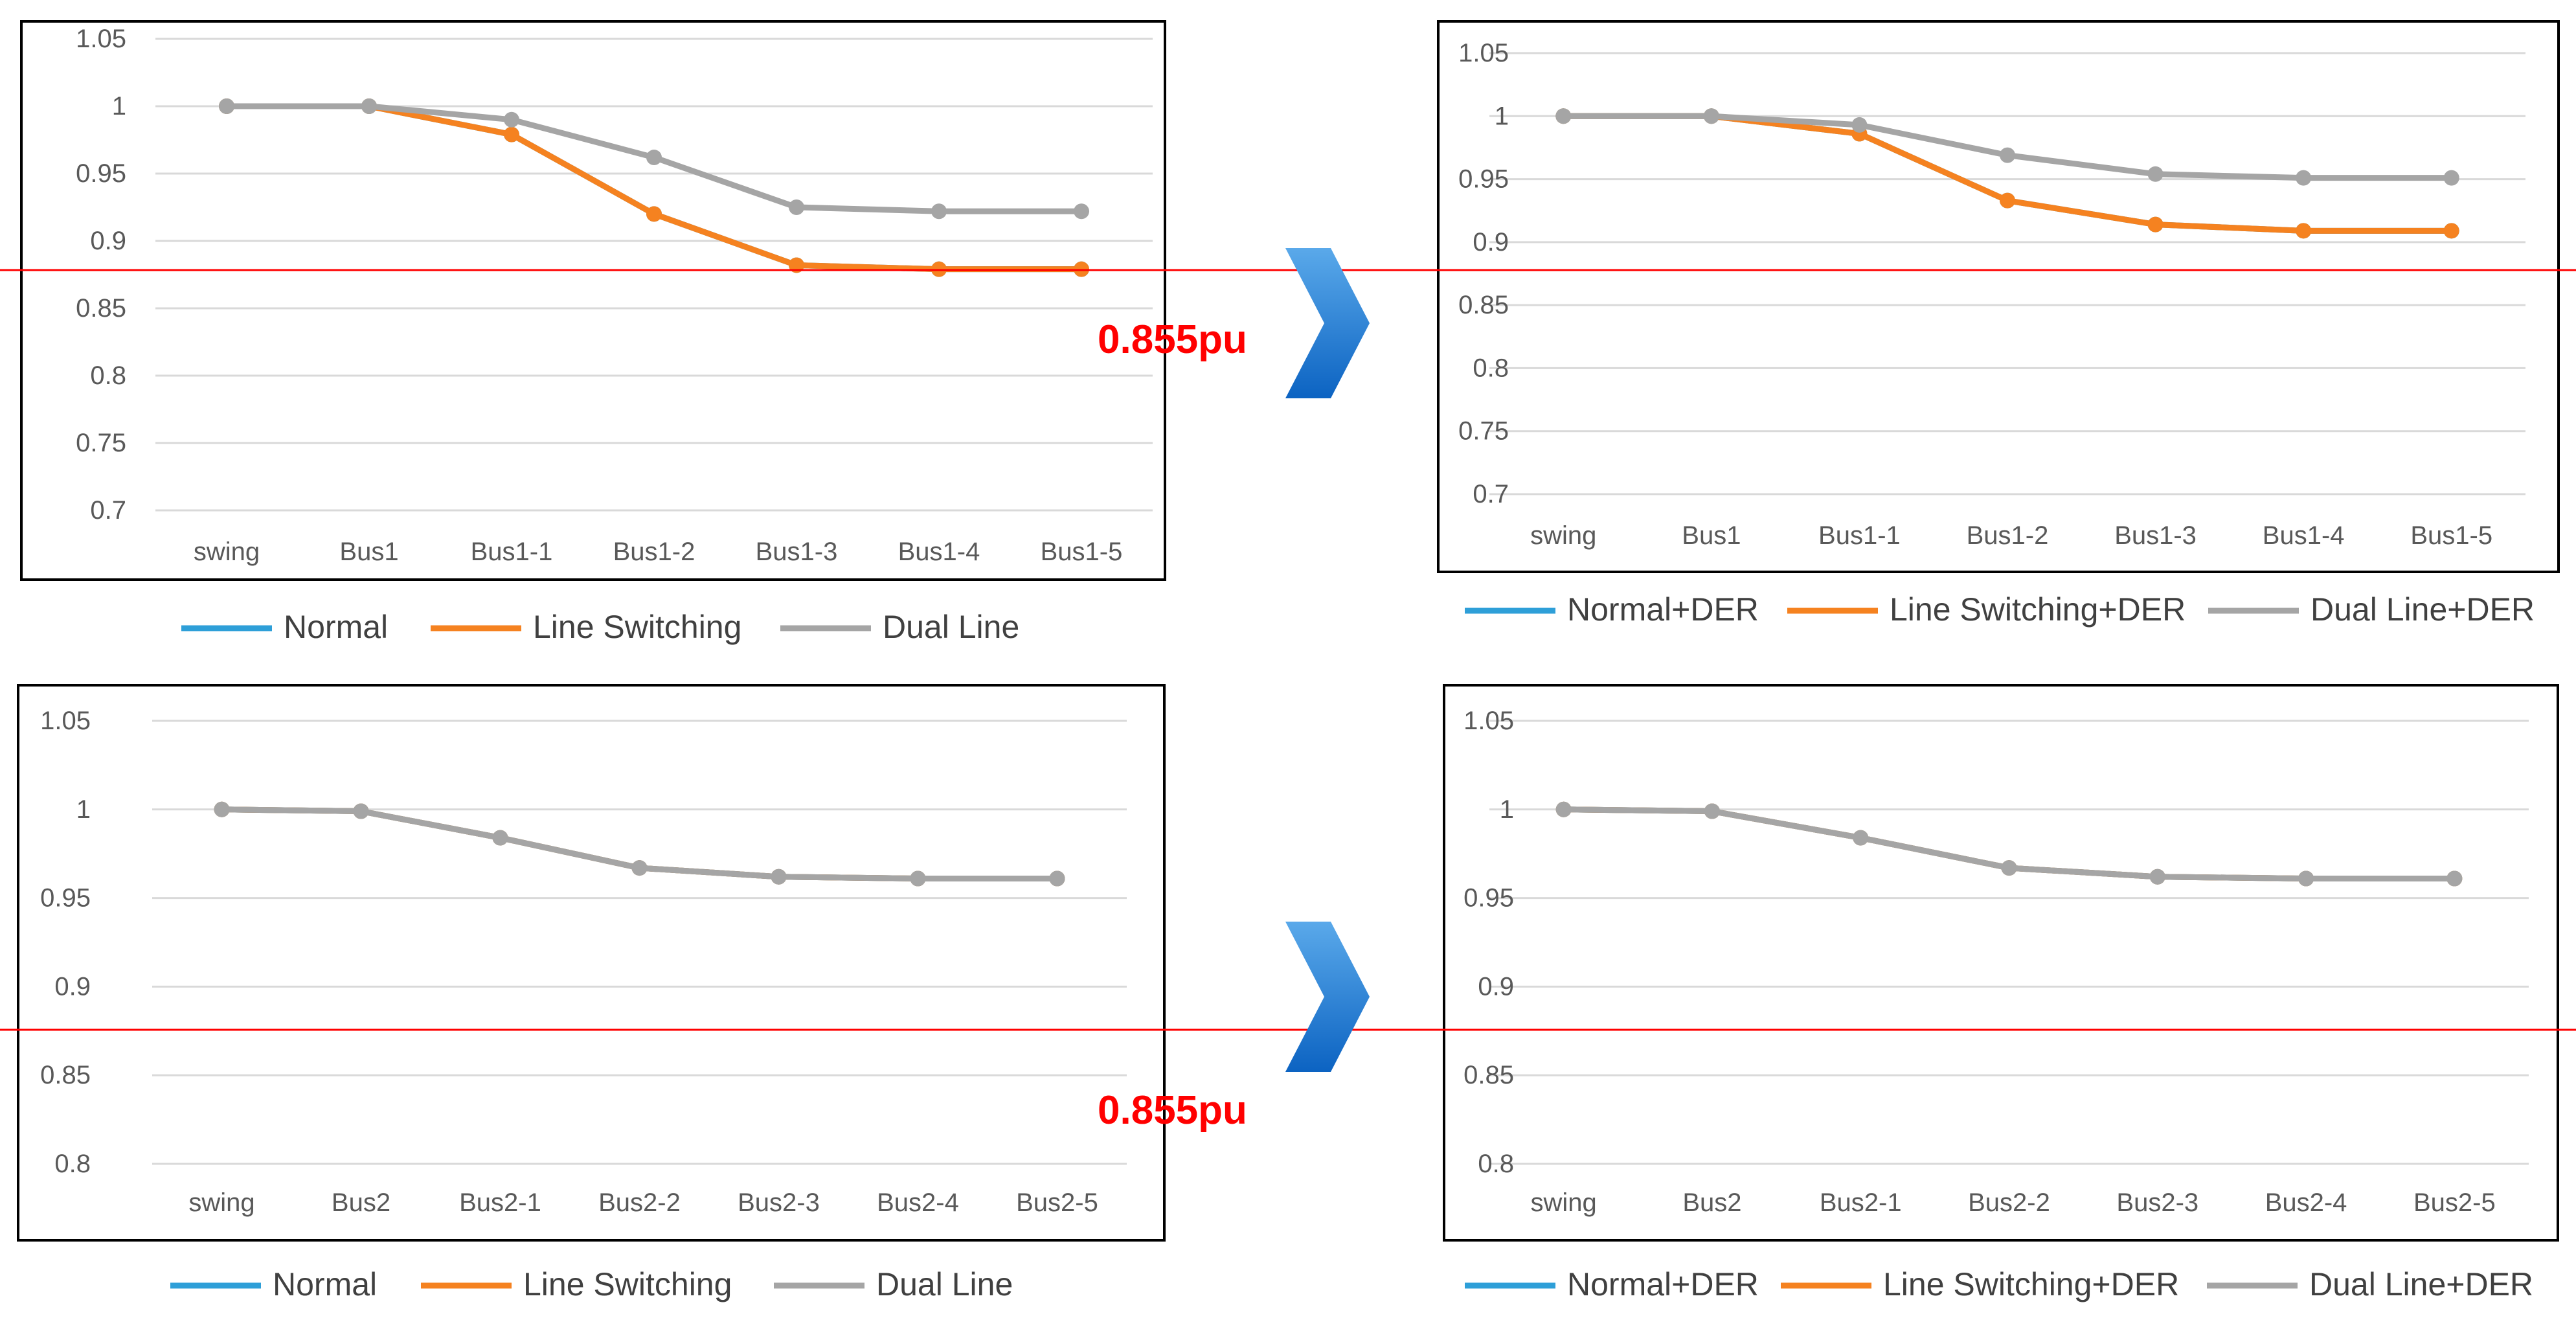  Describe the element at coordinates (2304, 535) in the screenshot. I see `x-tick-label: Bus1-4` at that location.